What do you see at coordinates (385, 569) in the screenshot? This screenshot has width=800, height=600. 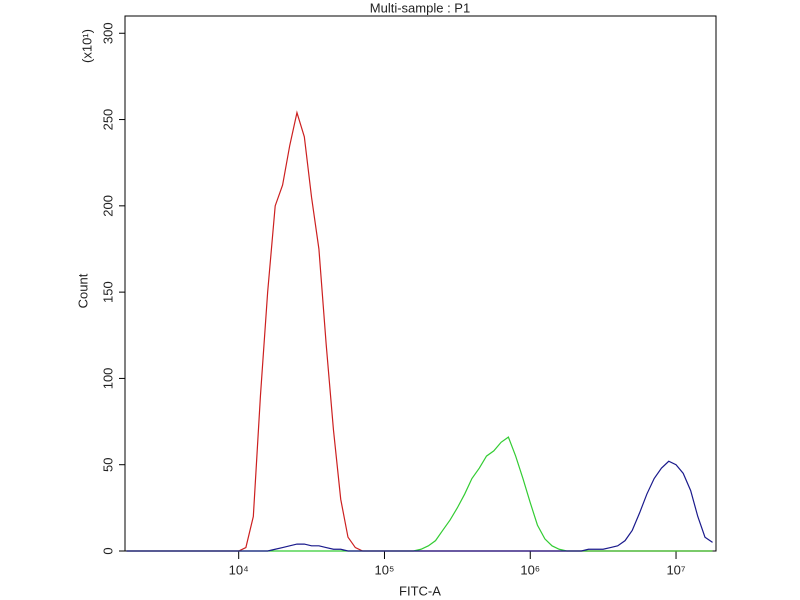 I see `x-tick-label: 10⁵` at bounding box center [385, 569].